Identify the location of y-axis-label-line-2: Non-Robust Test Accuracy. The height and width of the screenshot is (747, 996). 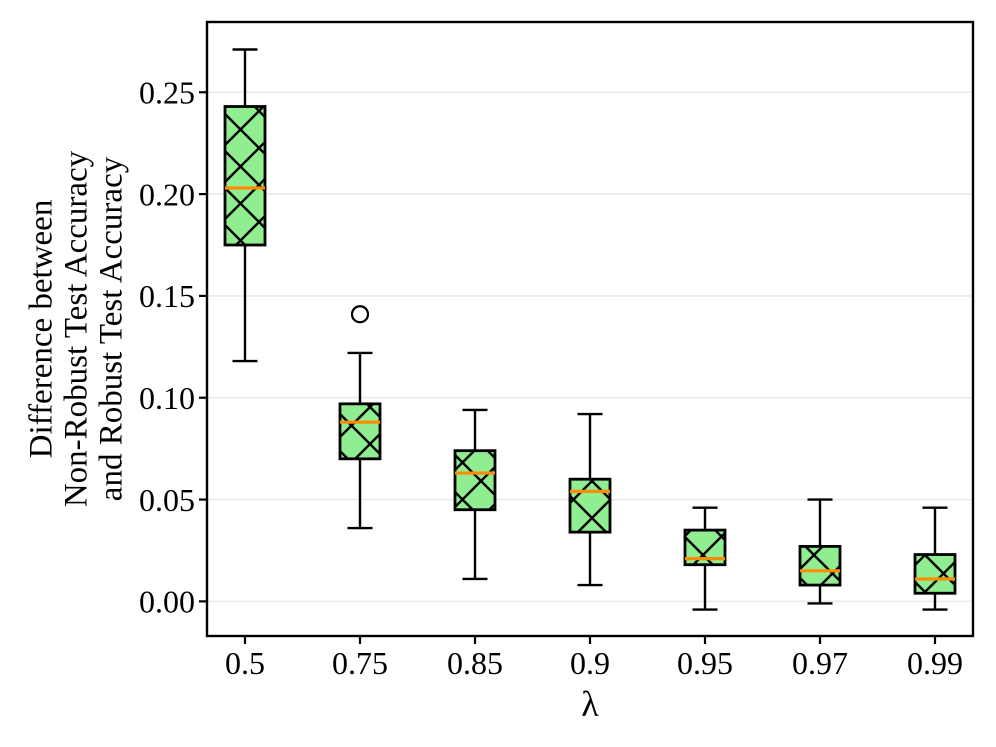
(77, 328).